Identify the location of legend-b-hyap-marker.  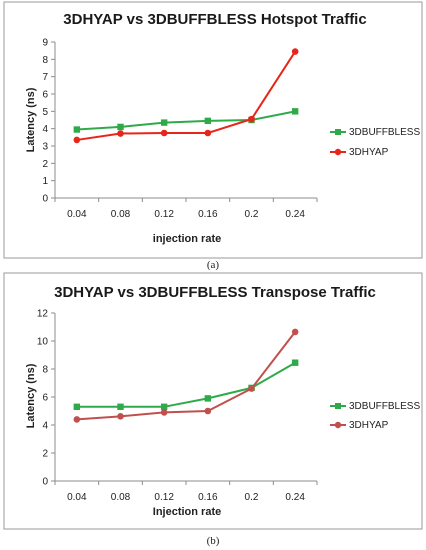
(338, 425).